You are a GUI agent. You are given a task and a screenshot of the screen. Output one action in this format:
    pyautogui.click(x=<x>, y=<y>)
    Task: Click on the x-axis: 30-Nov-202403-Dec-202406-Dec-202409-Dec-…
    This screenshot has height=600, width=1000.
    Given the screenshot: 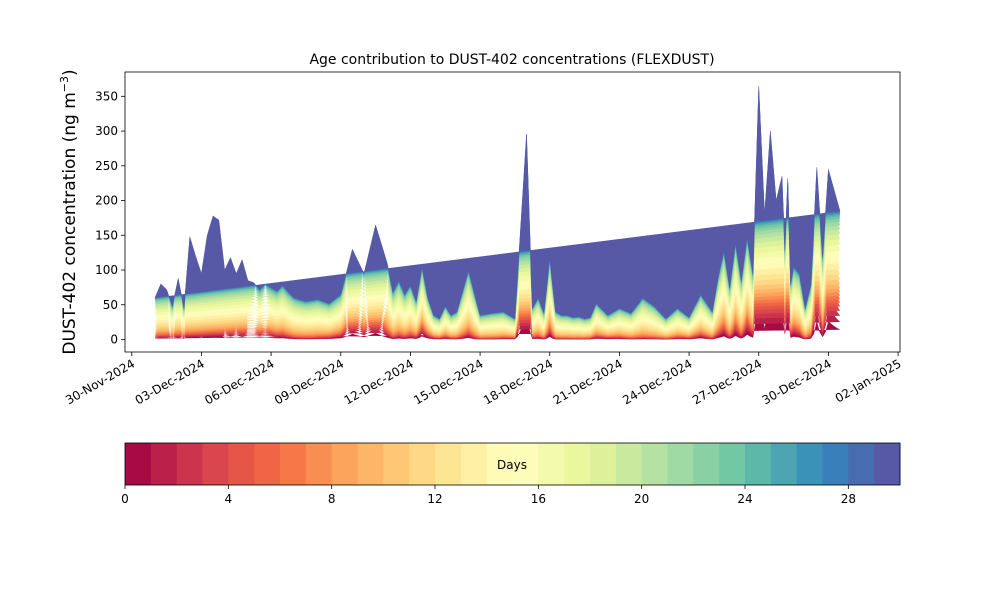 What is the action you would take?
    pyautogui.click(x=483, y=379)
    